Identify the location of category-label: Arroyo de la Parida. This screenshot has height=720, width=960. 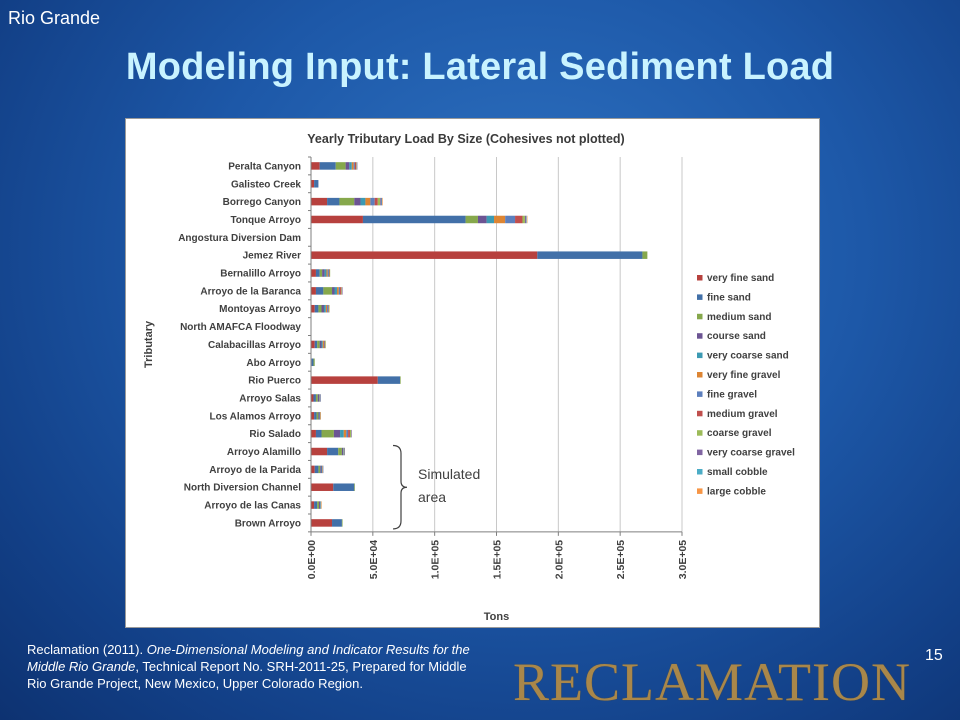
(255, 470).